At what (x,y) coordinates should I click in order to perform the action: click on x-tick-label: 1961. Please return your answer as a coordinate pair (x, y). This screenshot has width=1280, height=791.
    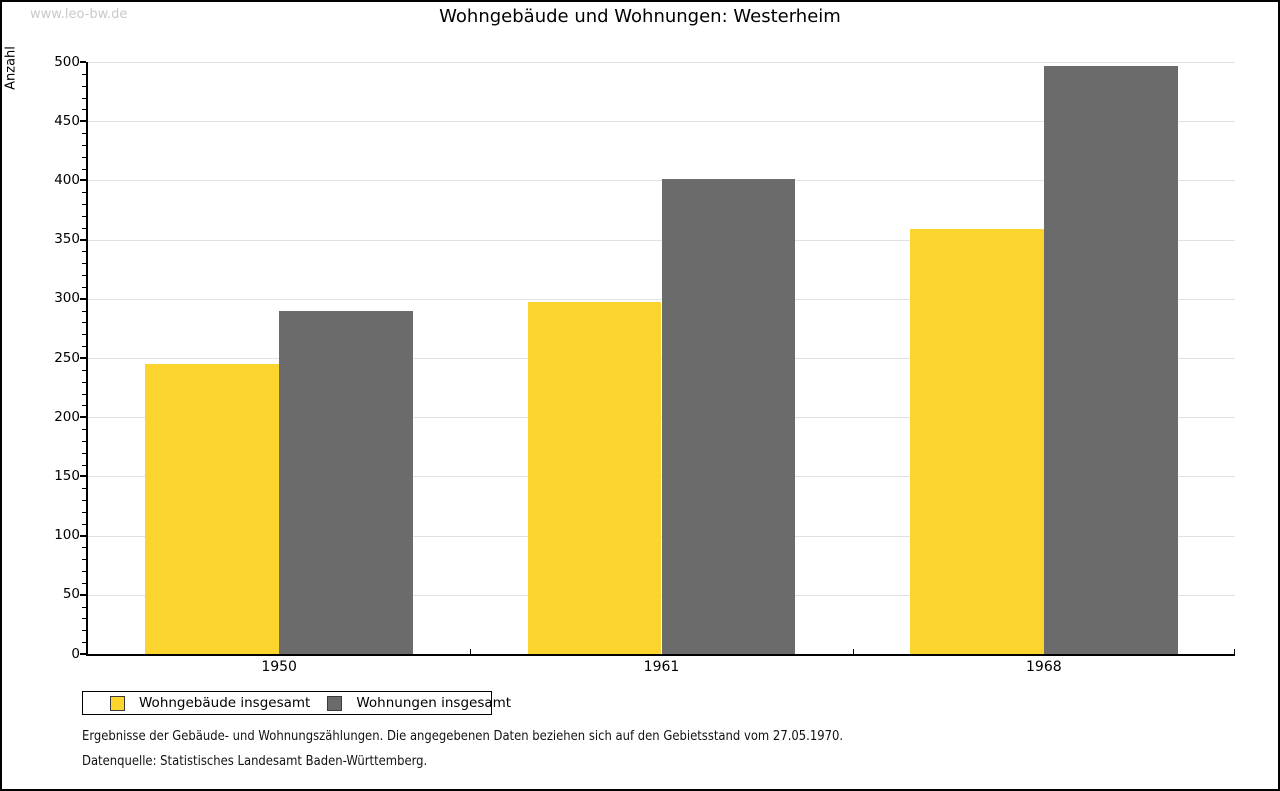
    Looking at the image, I should click on (661, 667).